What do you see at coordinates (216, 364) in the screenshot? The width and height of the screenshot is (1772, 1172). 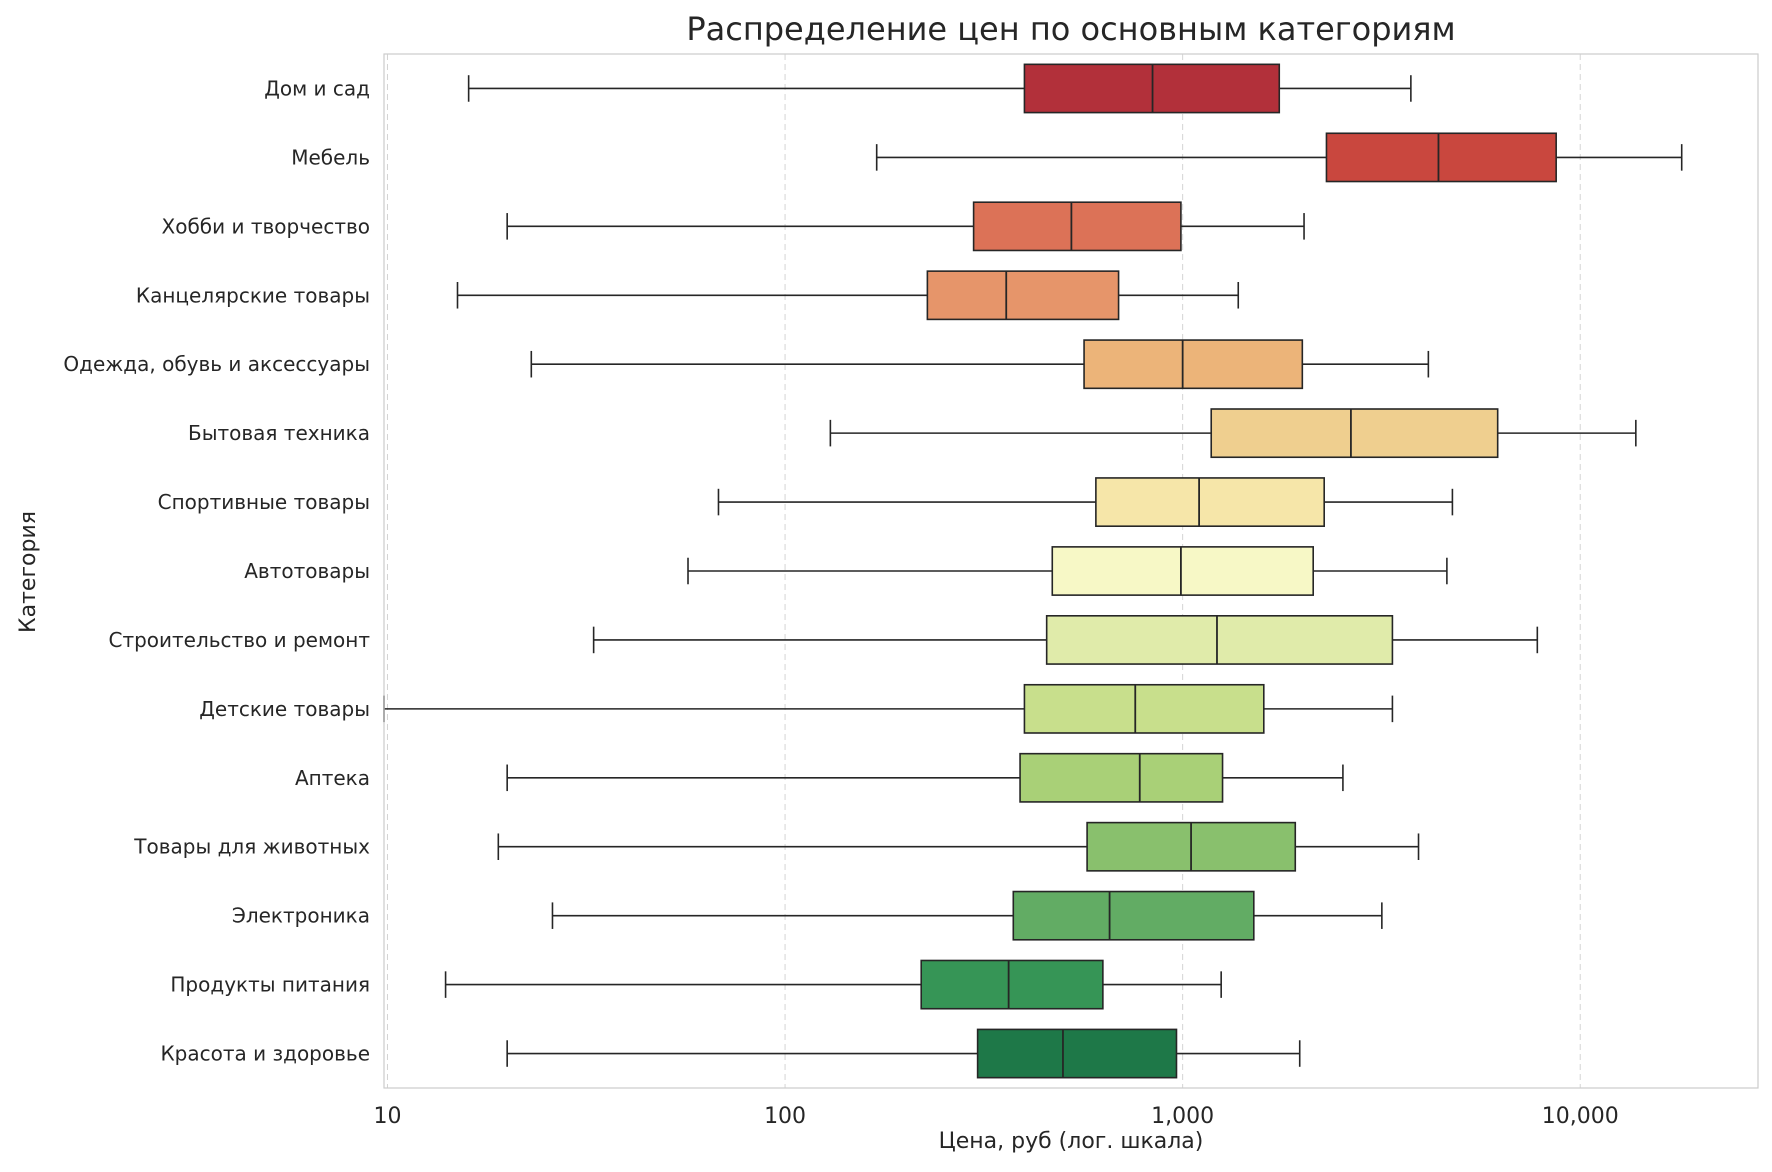 I see `category-label: Одежда, обувь и аксессуары` at bounding box center [216, 364].